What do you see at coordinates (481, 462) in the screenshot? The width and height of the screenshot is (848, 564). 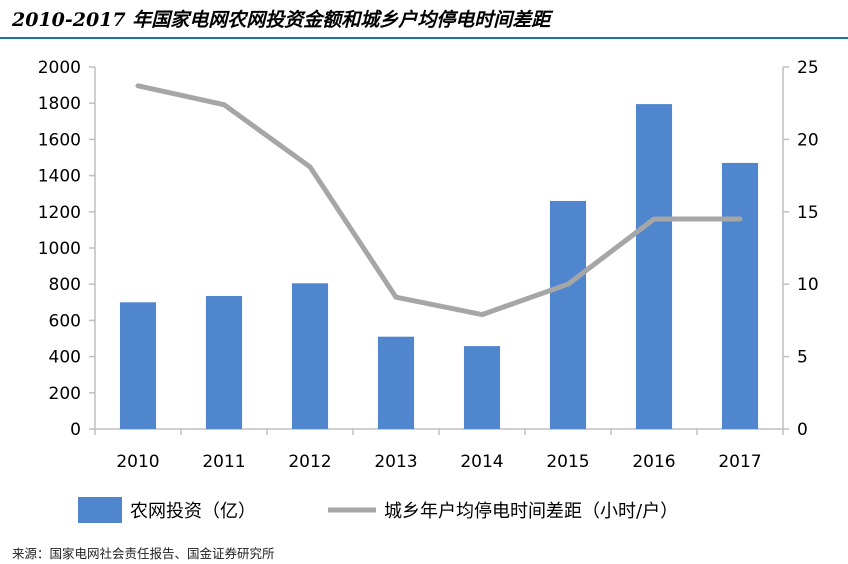 I see `x-tick-label: 2014` at bounding box center [481, 462].